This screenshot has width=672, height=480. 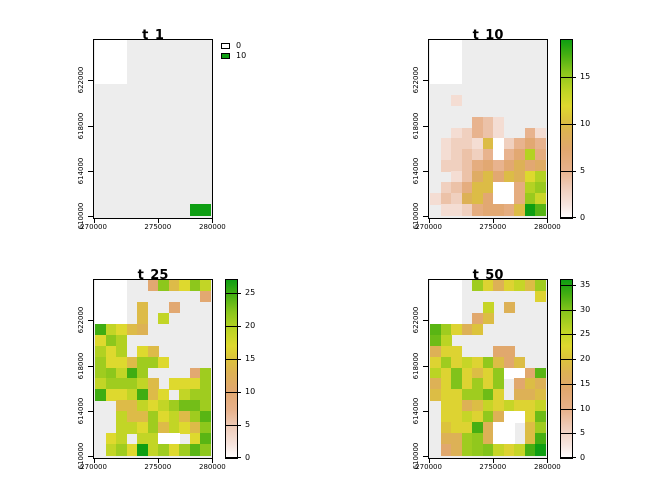 I want to click on panel-title: t_10, so click(x=488, y=35).